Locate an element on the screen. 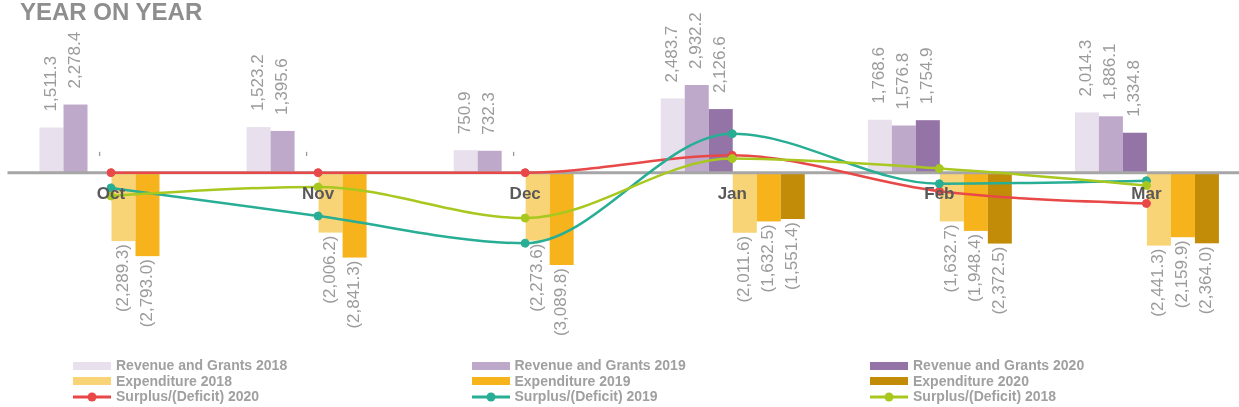  x-tick-label: Mar is located at coordinates (1146, 194).